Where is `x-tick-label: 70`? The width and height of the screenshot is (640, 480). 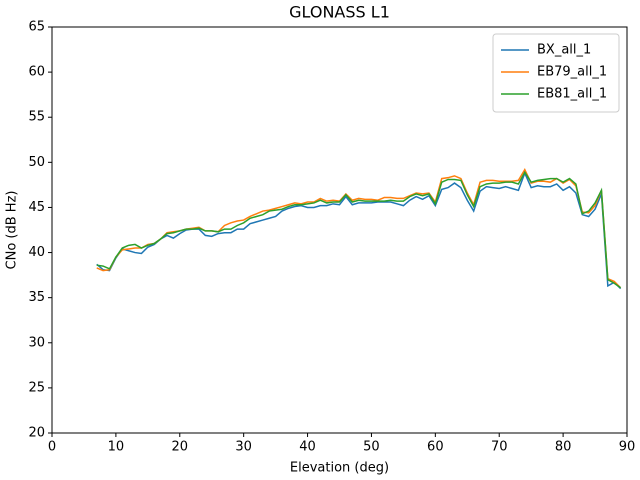 x-tick-label: 70 is located at coordinates (499, 447).